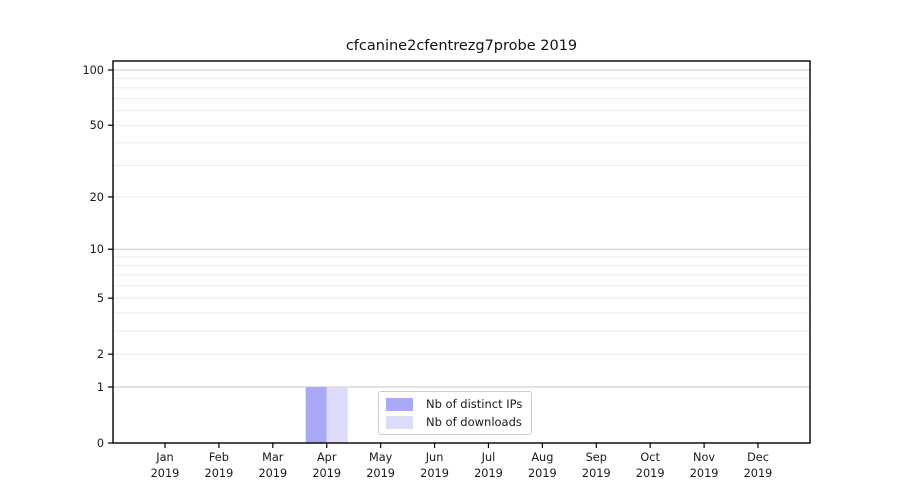 Image resolution: width=900 pixels, height=500 pixels. Describe the element at coordinates (337, 414) in the screenshot. I see `bar-downloads` at that location.